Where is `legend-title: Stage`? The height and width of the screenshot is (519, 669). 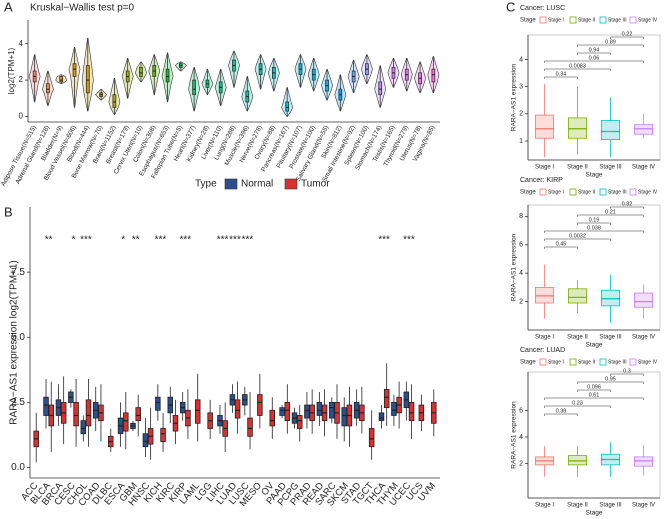
legend-title: Stage is located at coordinates (528, 193).